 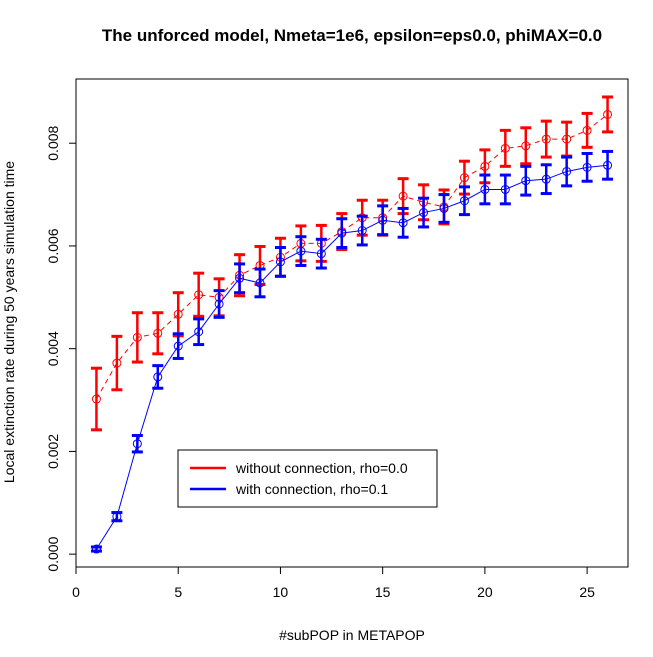 I want to click on legend-label-with-connection: with connection, rho=0.1, so click(x=311, y=489).